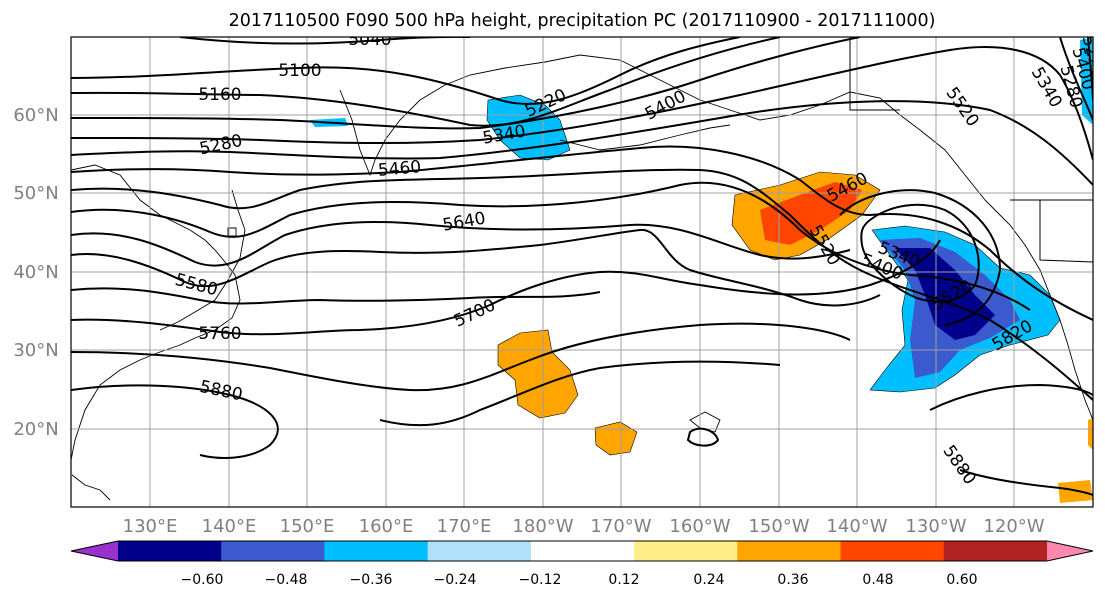 This screenshot has width=1105, height=601. Describe the element at coordinates (877, 580) in the screenshot. I see `colorbar-tick-label: 0.48` at that location.